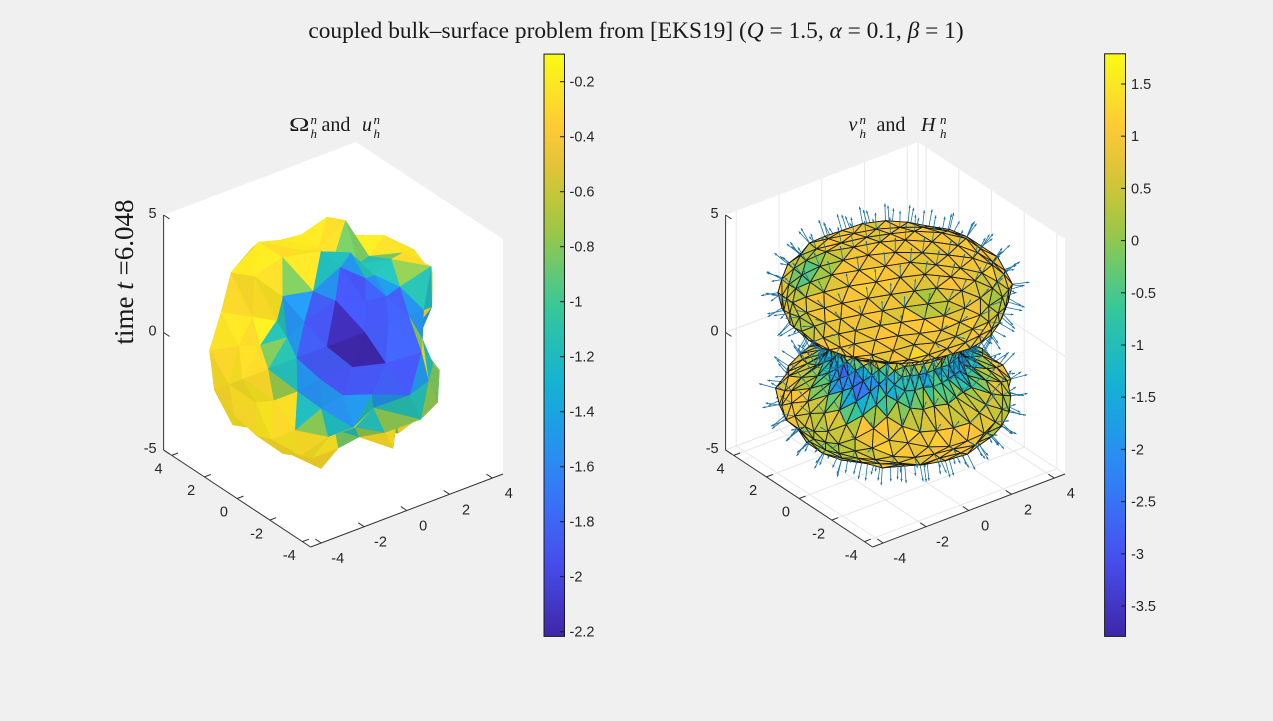 The height and width of the screenshot is (721, 1273). I want to click on svg-text: -2.2, so click(582, 633).